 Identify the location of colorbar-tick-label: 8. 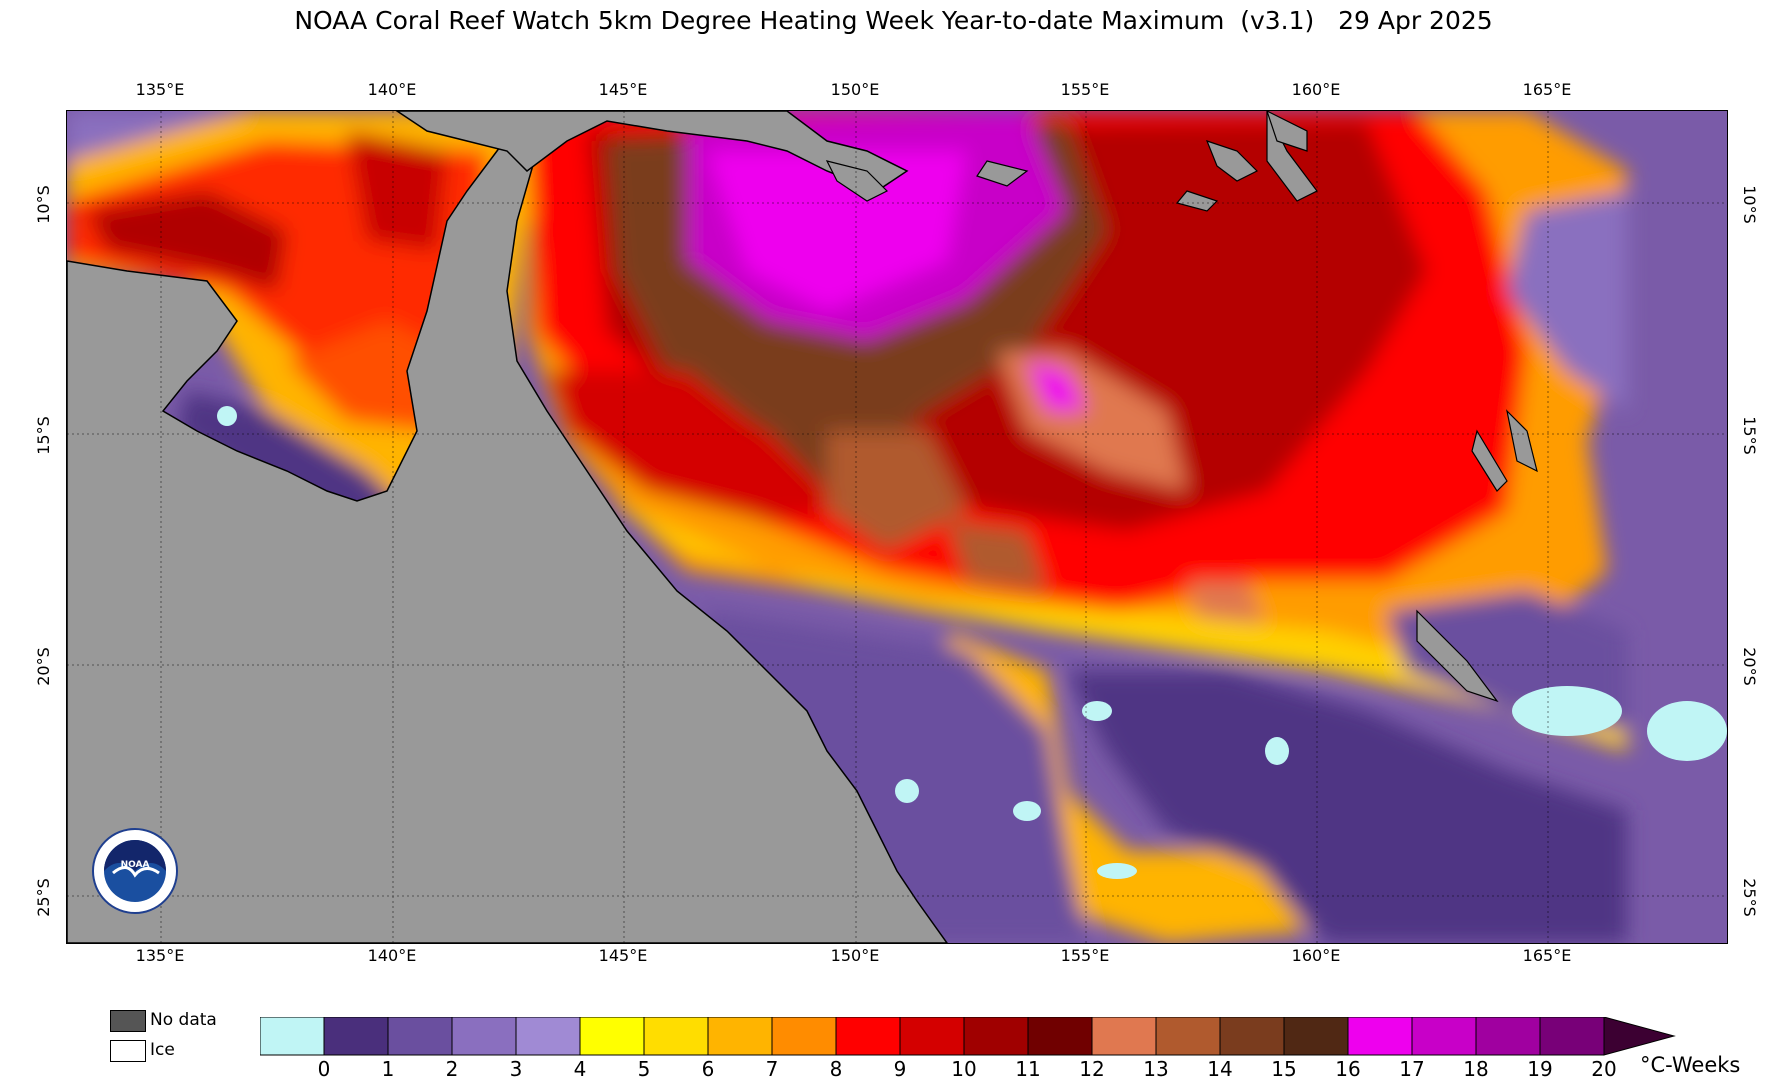
(836, 1069).